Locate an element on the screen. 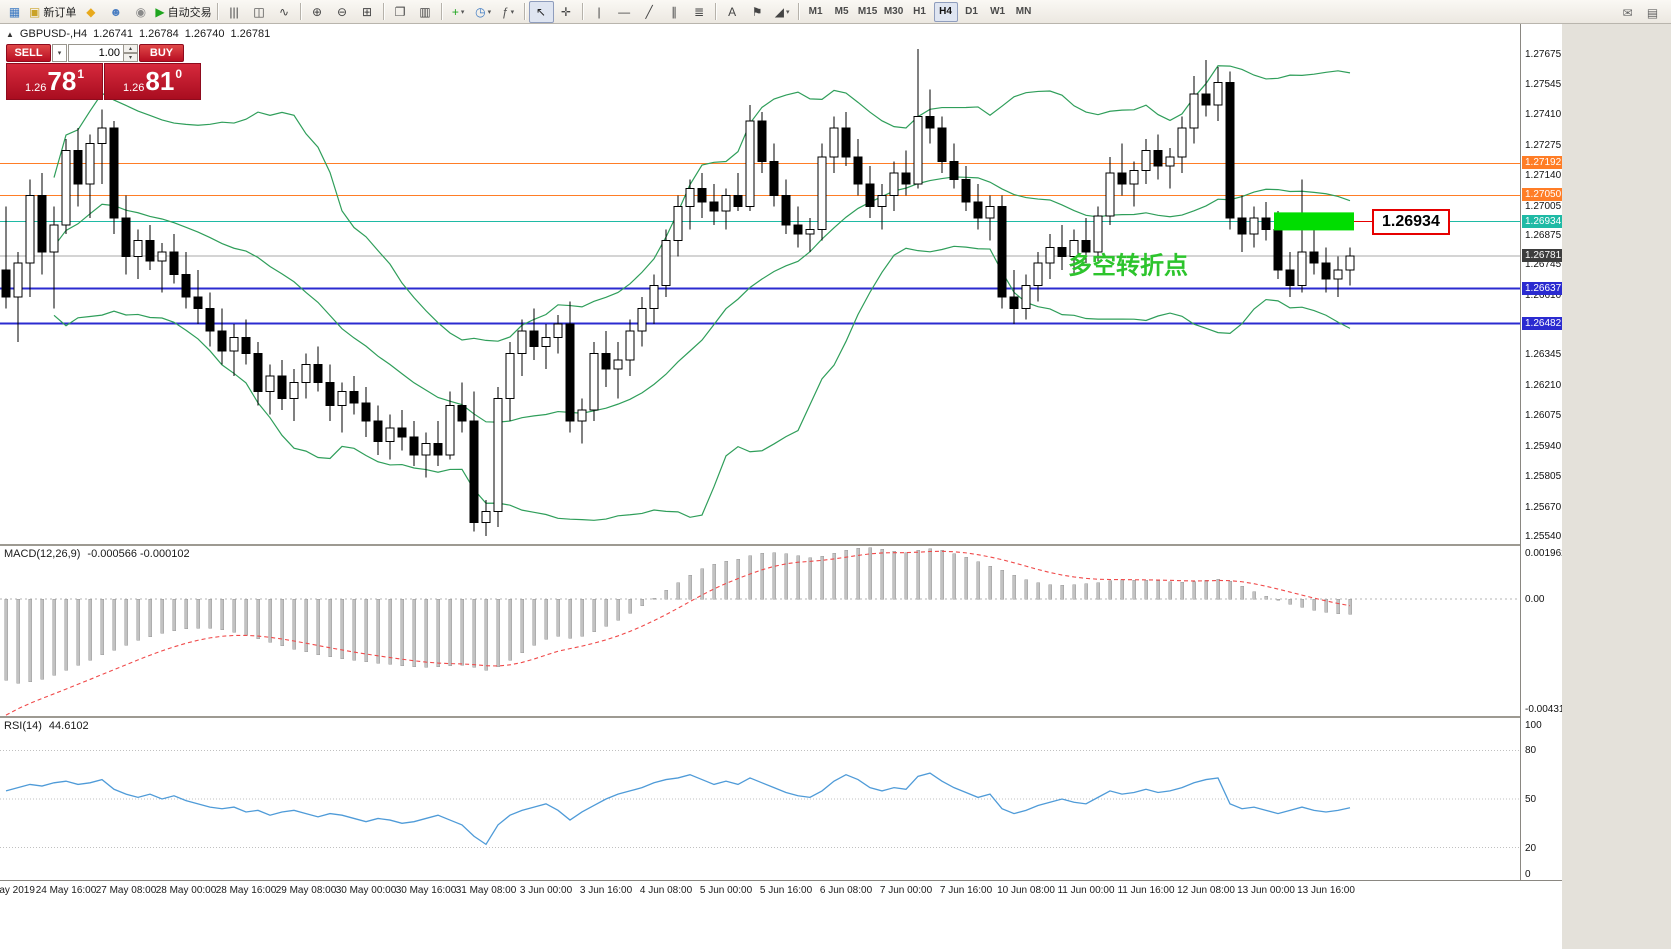 This screenshot has height=949, width=1671. price-tick: 1.25670 is located at coordinates (1543, 507).